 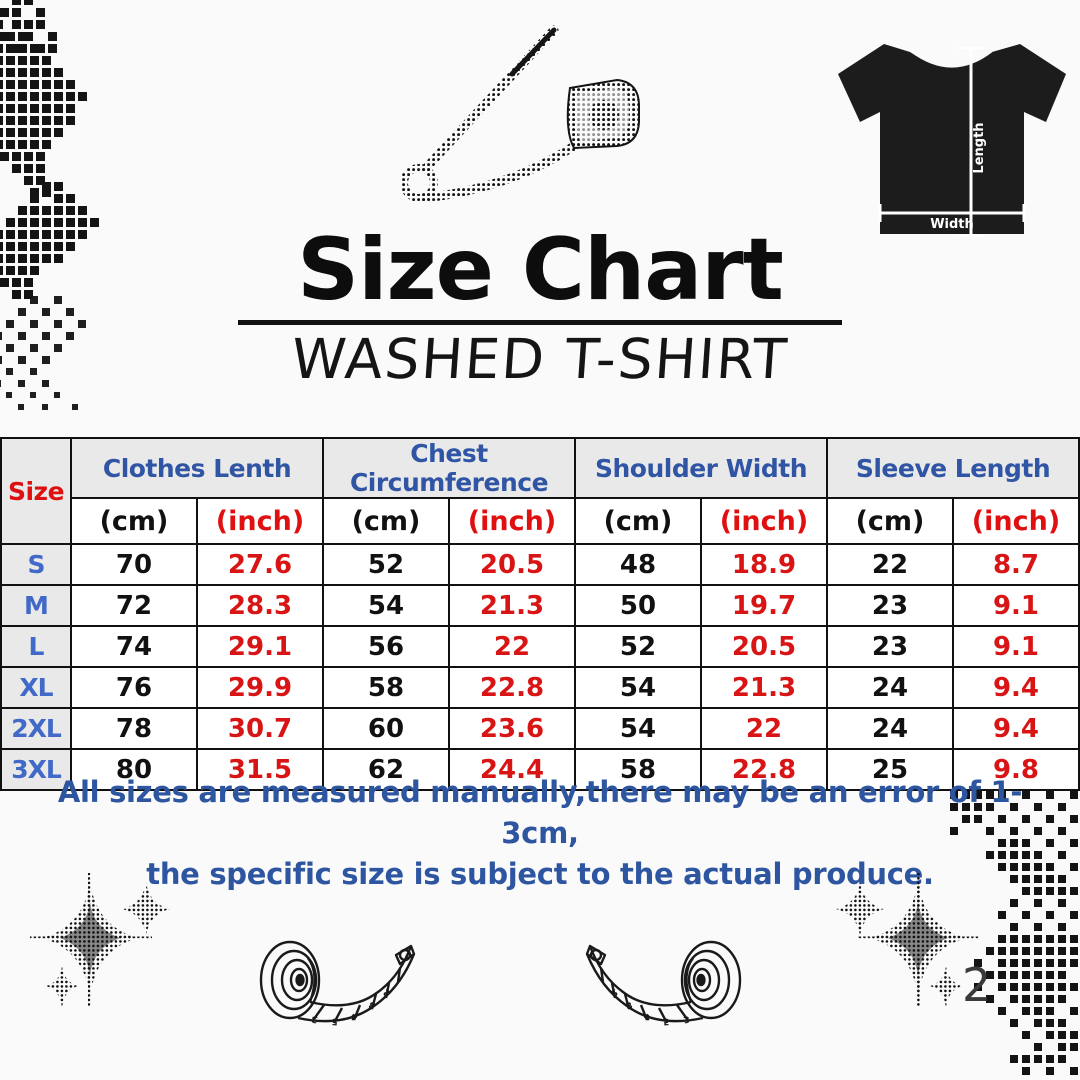 I want to click on table-unit-shoulder-width-cm: (cm), so click(x=638, y=521).